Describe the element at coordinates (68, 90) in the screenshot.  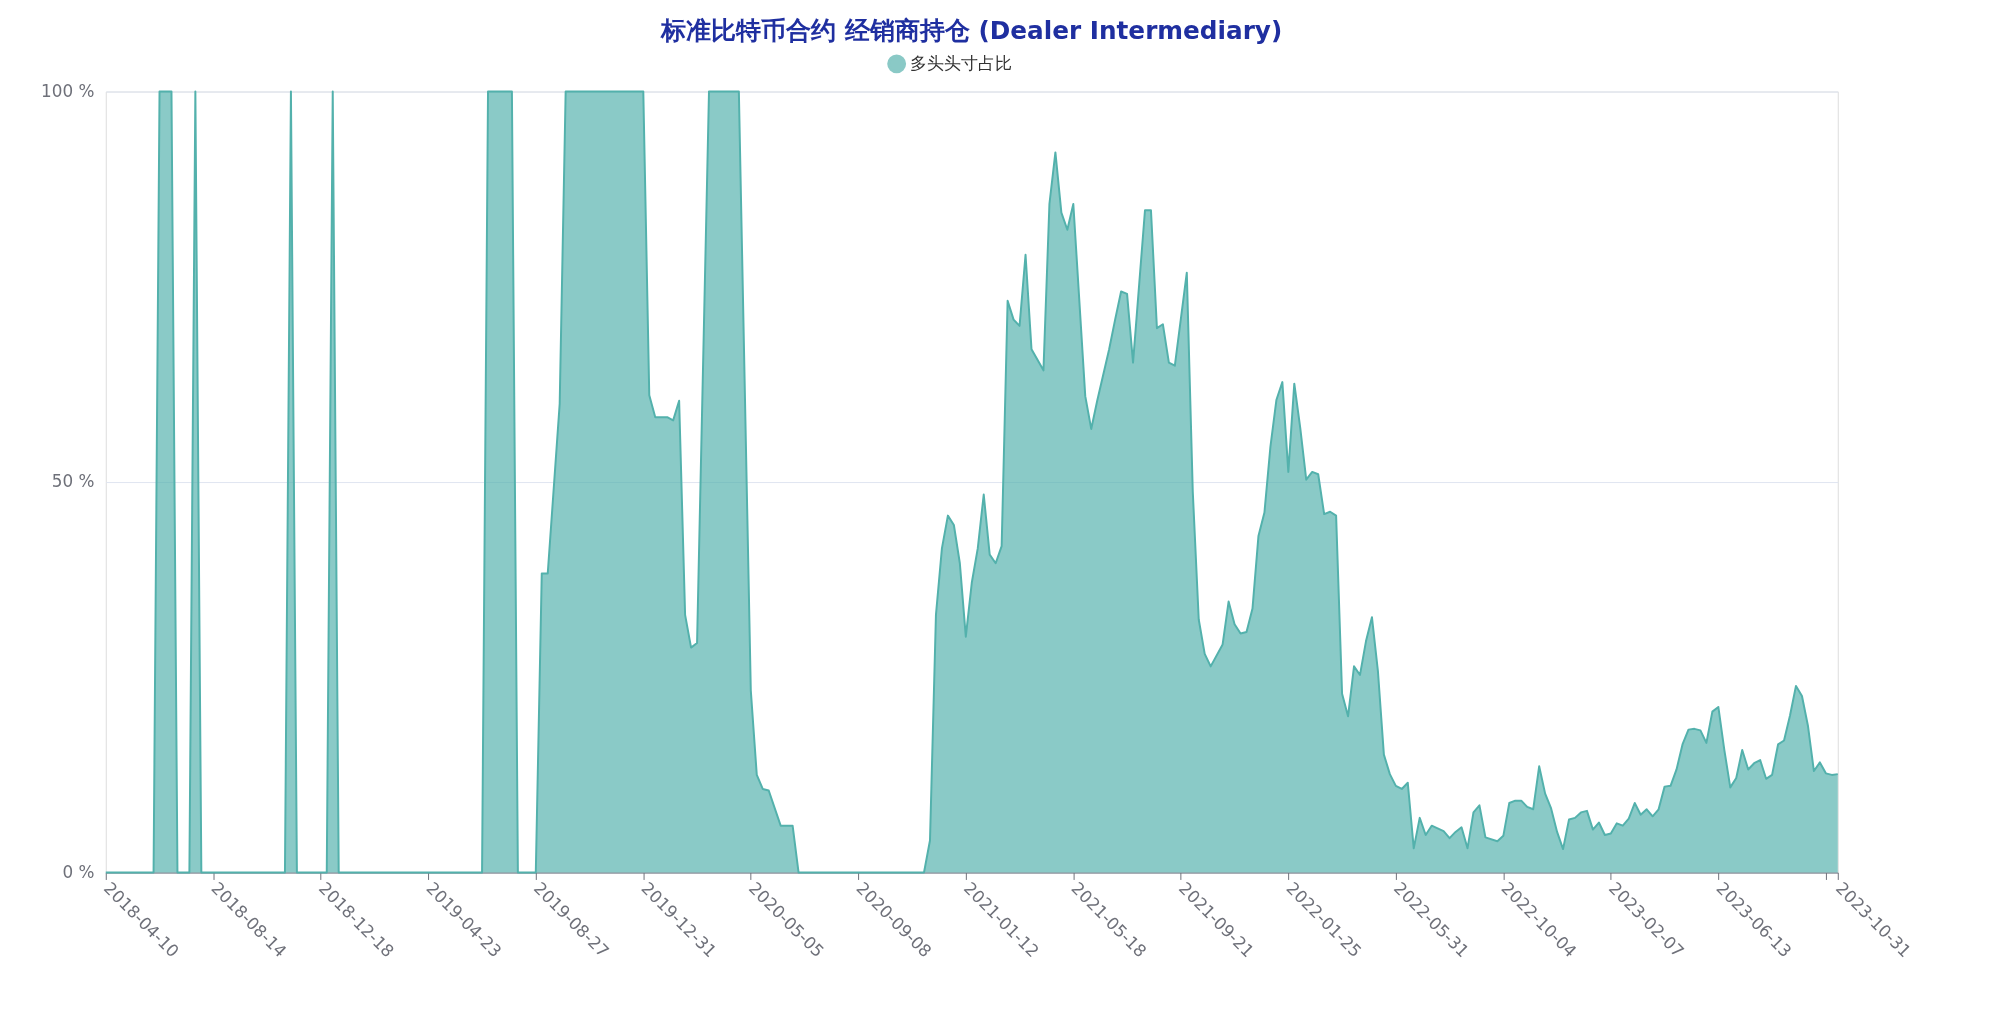
I see `y-tick-label: 100 %` at that location.